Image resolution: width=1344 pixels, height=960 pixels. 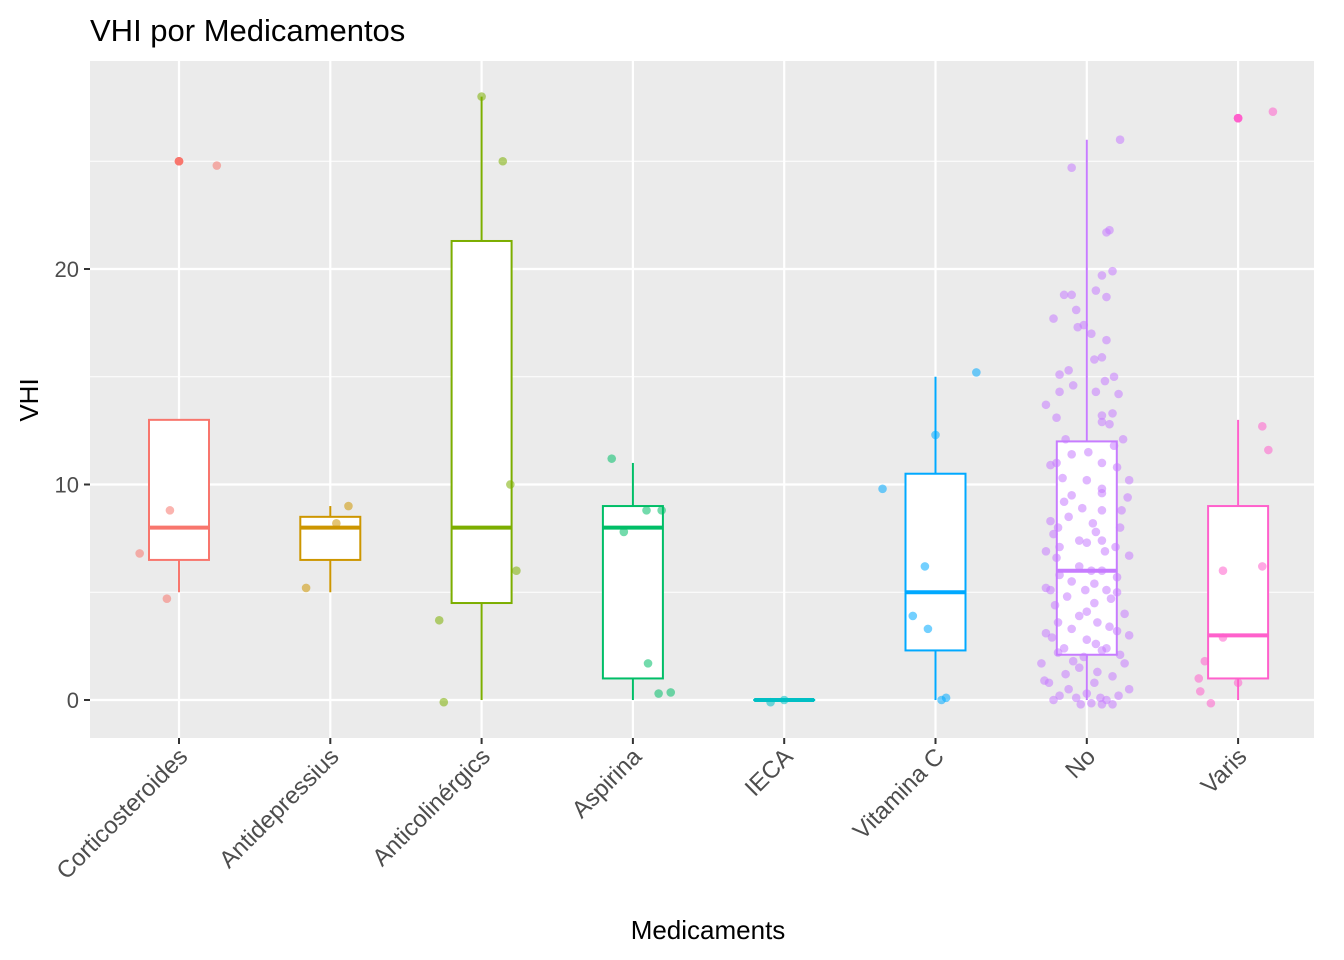 I want to click on box-antidepressius, so click(x=330, y=549).